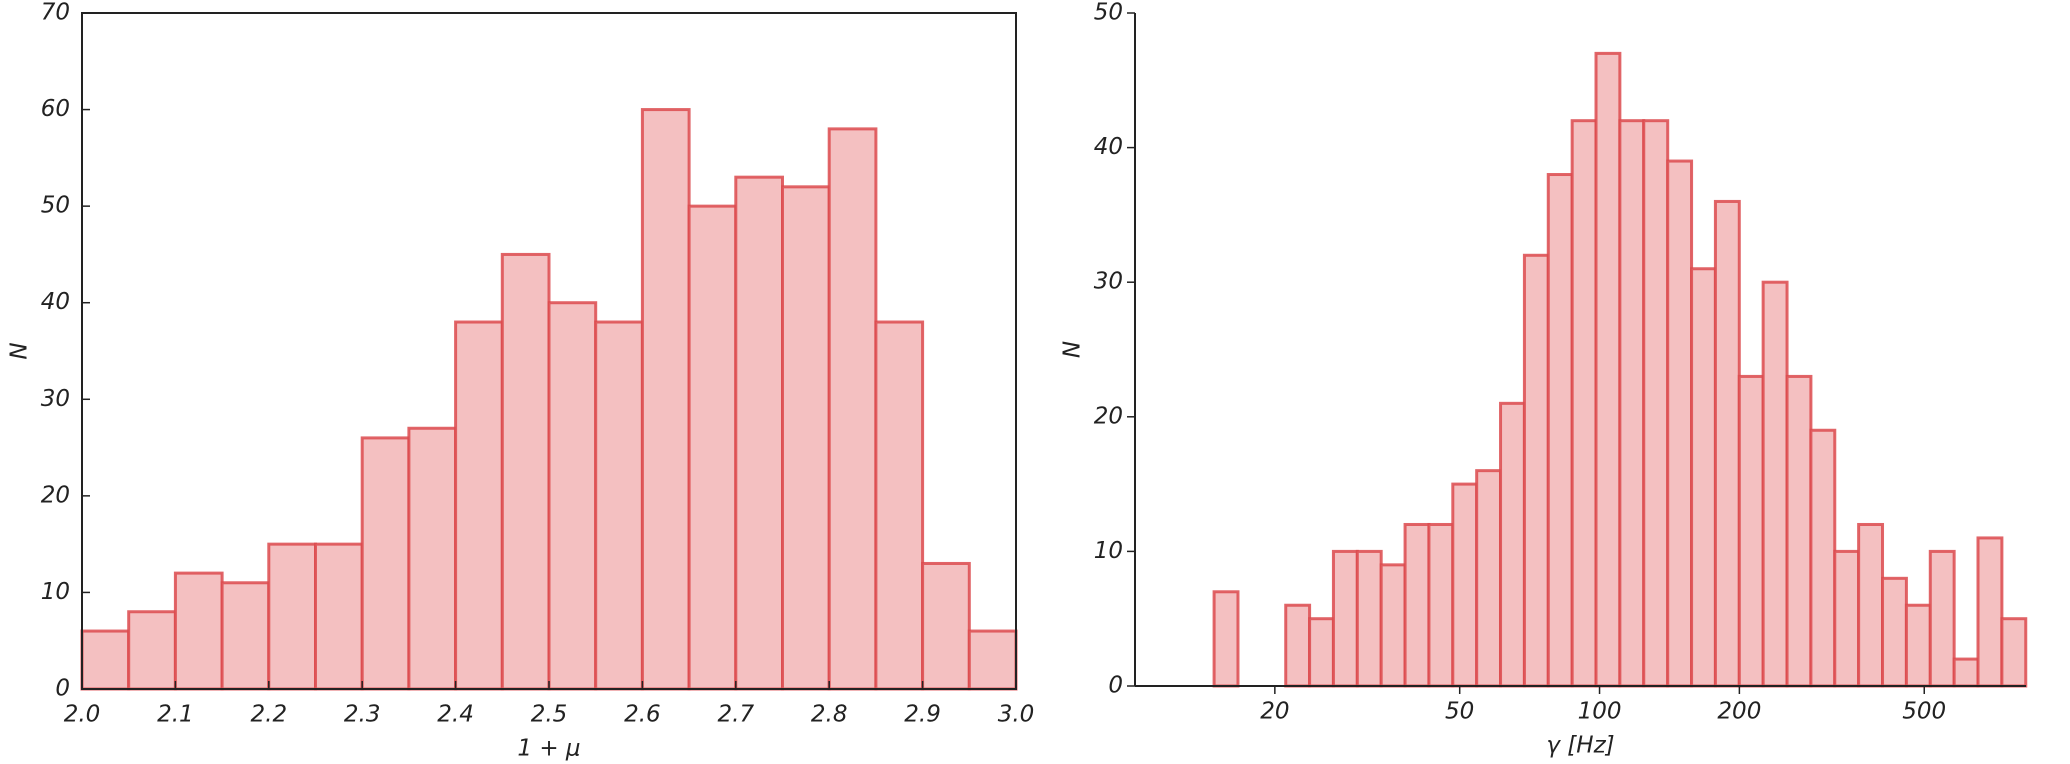  I want to click on x-tick-label: 3.0, so click(1016, 715).